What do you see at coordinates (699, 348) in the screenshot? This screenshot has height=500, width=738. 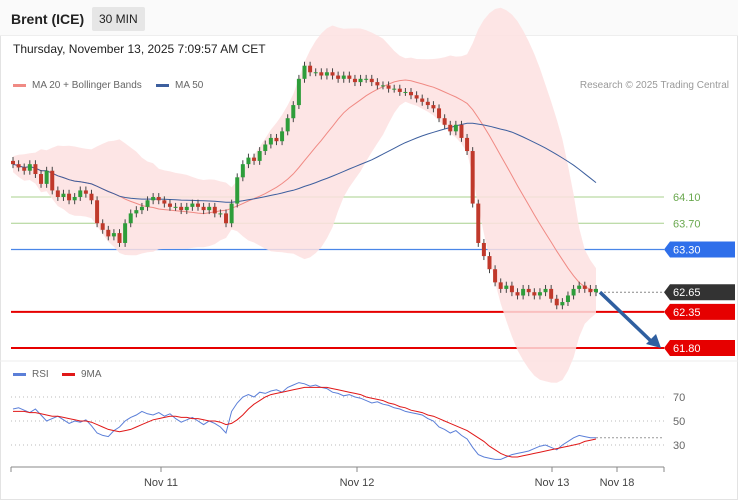 I see `level-tag-bg` at bounding box center [699, 348].